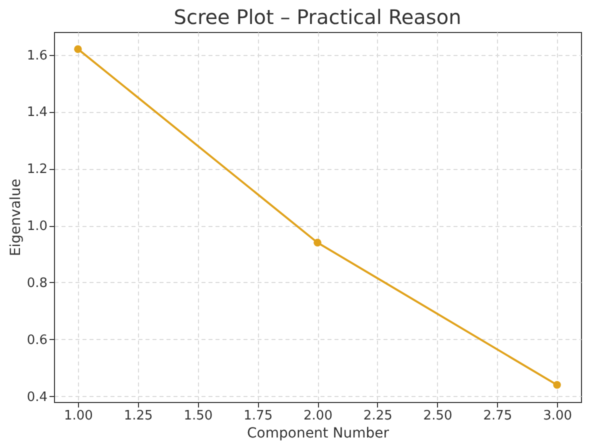 Image resolution: width=605 pixels, height=448 pixels. What do you see at coordinates (377, 416) in the screenshot?
I see `x-tick-label: 2.25` at bounding box center [377, 416].